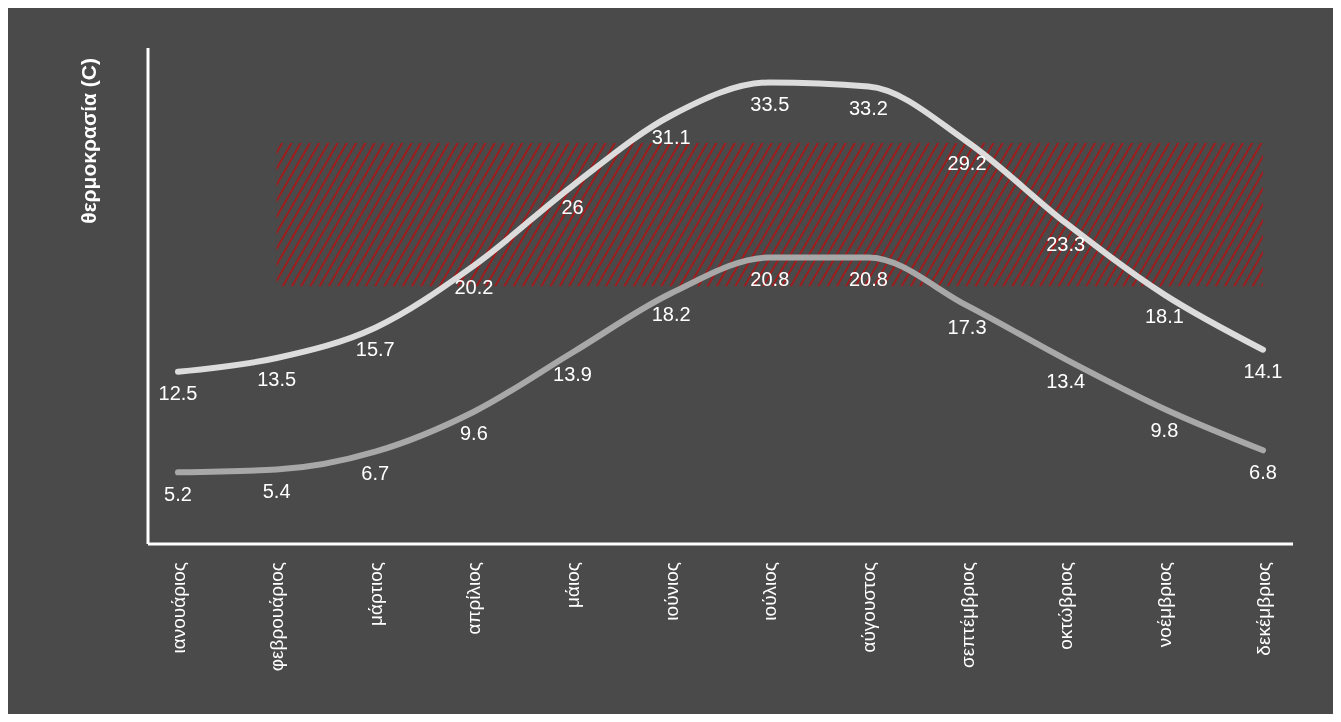 The width and height of the screenshot is (1341, 722). I want to click on data-label: 13.5, so click(277, 379).